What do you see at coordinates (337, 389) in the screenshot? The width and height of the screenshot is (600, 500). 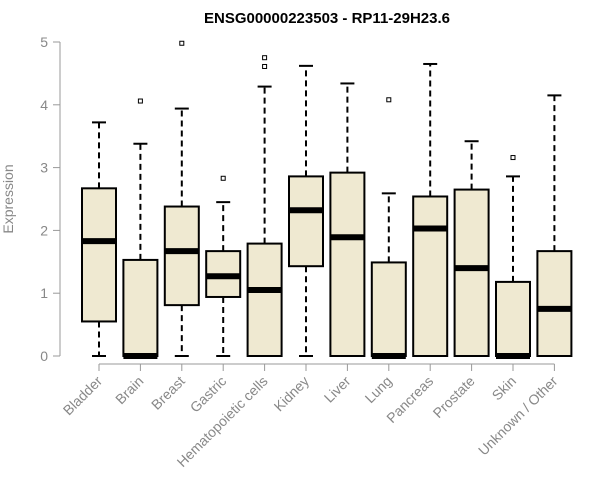 I see `x-tick-label: Liver` at bounding box center [337, 389].